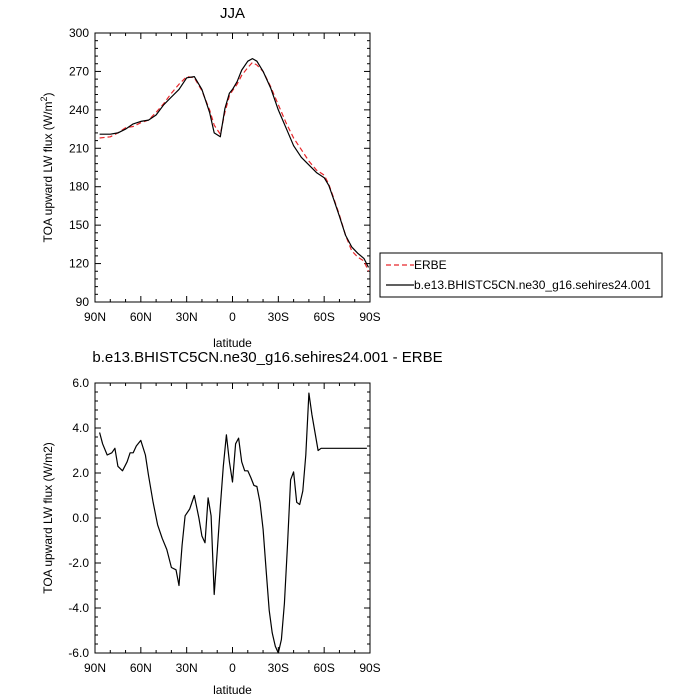  What do you see at coordinates (48, 172) in the screenshot?
I see `y-axis-label-main: TOA upward LW flux (W/m` at bounding box center [48, 172].